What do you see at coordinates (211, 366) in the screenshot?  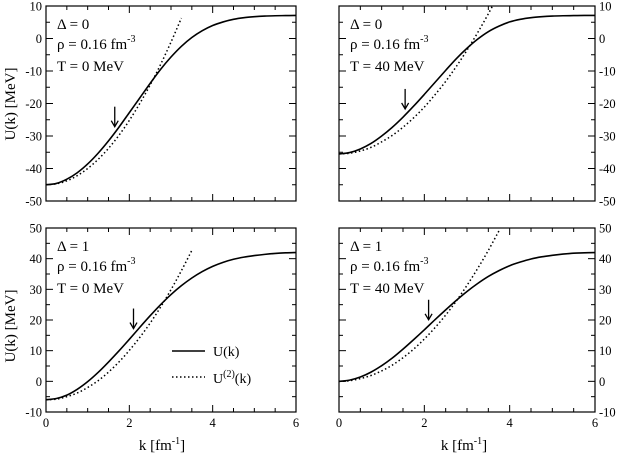 I see `legend: U(k) U(2)(k)` at bounding box center [211, 366].